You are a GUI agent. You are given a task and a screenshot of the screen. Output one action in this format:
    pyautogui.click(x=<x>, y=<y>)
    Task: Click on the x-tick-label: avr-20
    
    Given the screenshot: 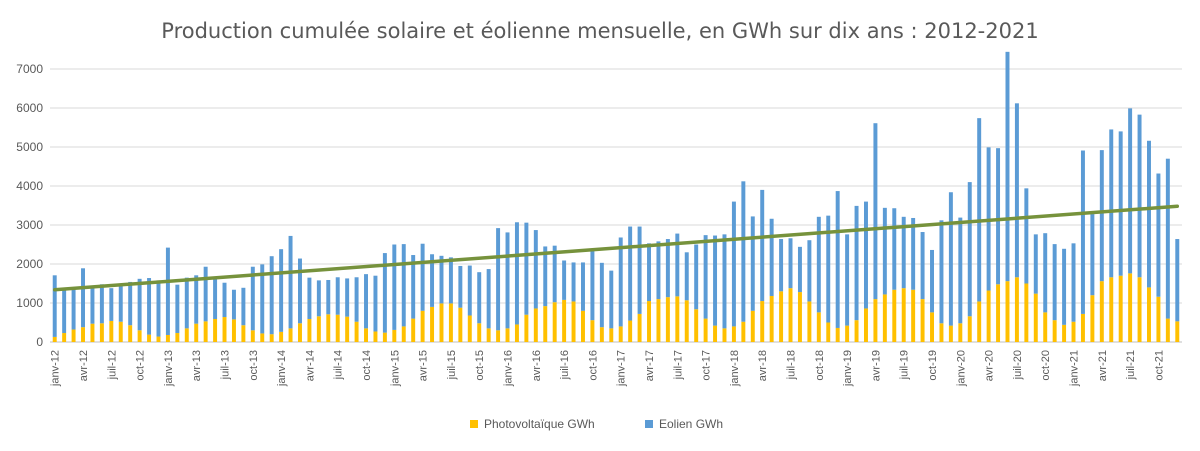 What is the action you would take?
    pyautogui.click(x=990, y=365)
    